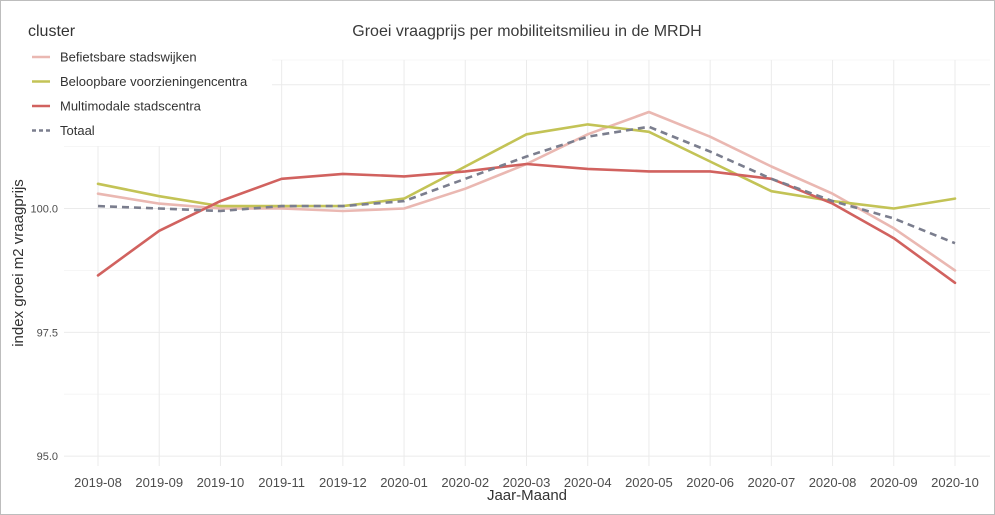 This screenshot has width=995, height=515. I want to click on x-tick-label: 2020-07, so click(771, 482).